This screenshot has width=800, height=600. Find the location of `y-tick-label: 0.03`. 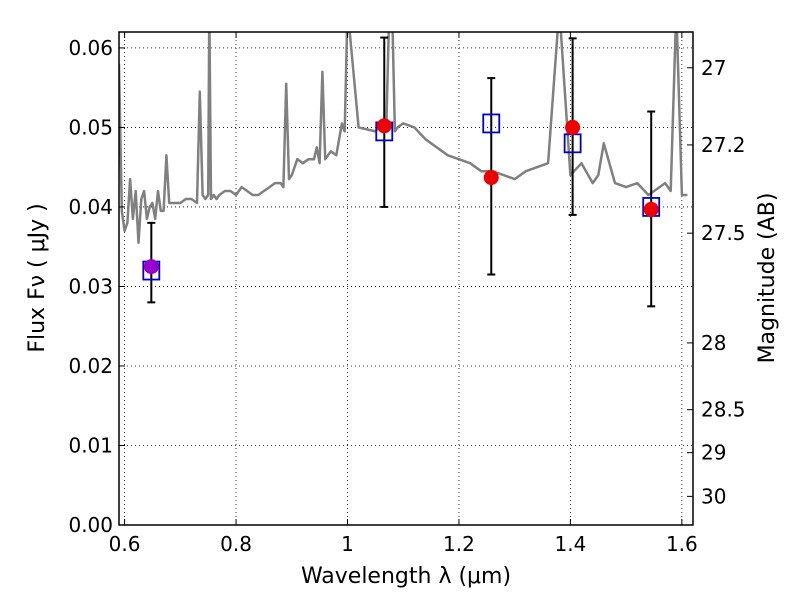

y-tick-label: 0.03 is located at coordinates (90, 286).